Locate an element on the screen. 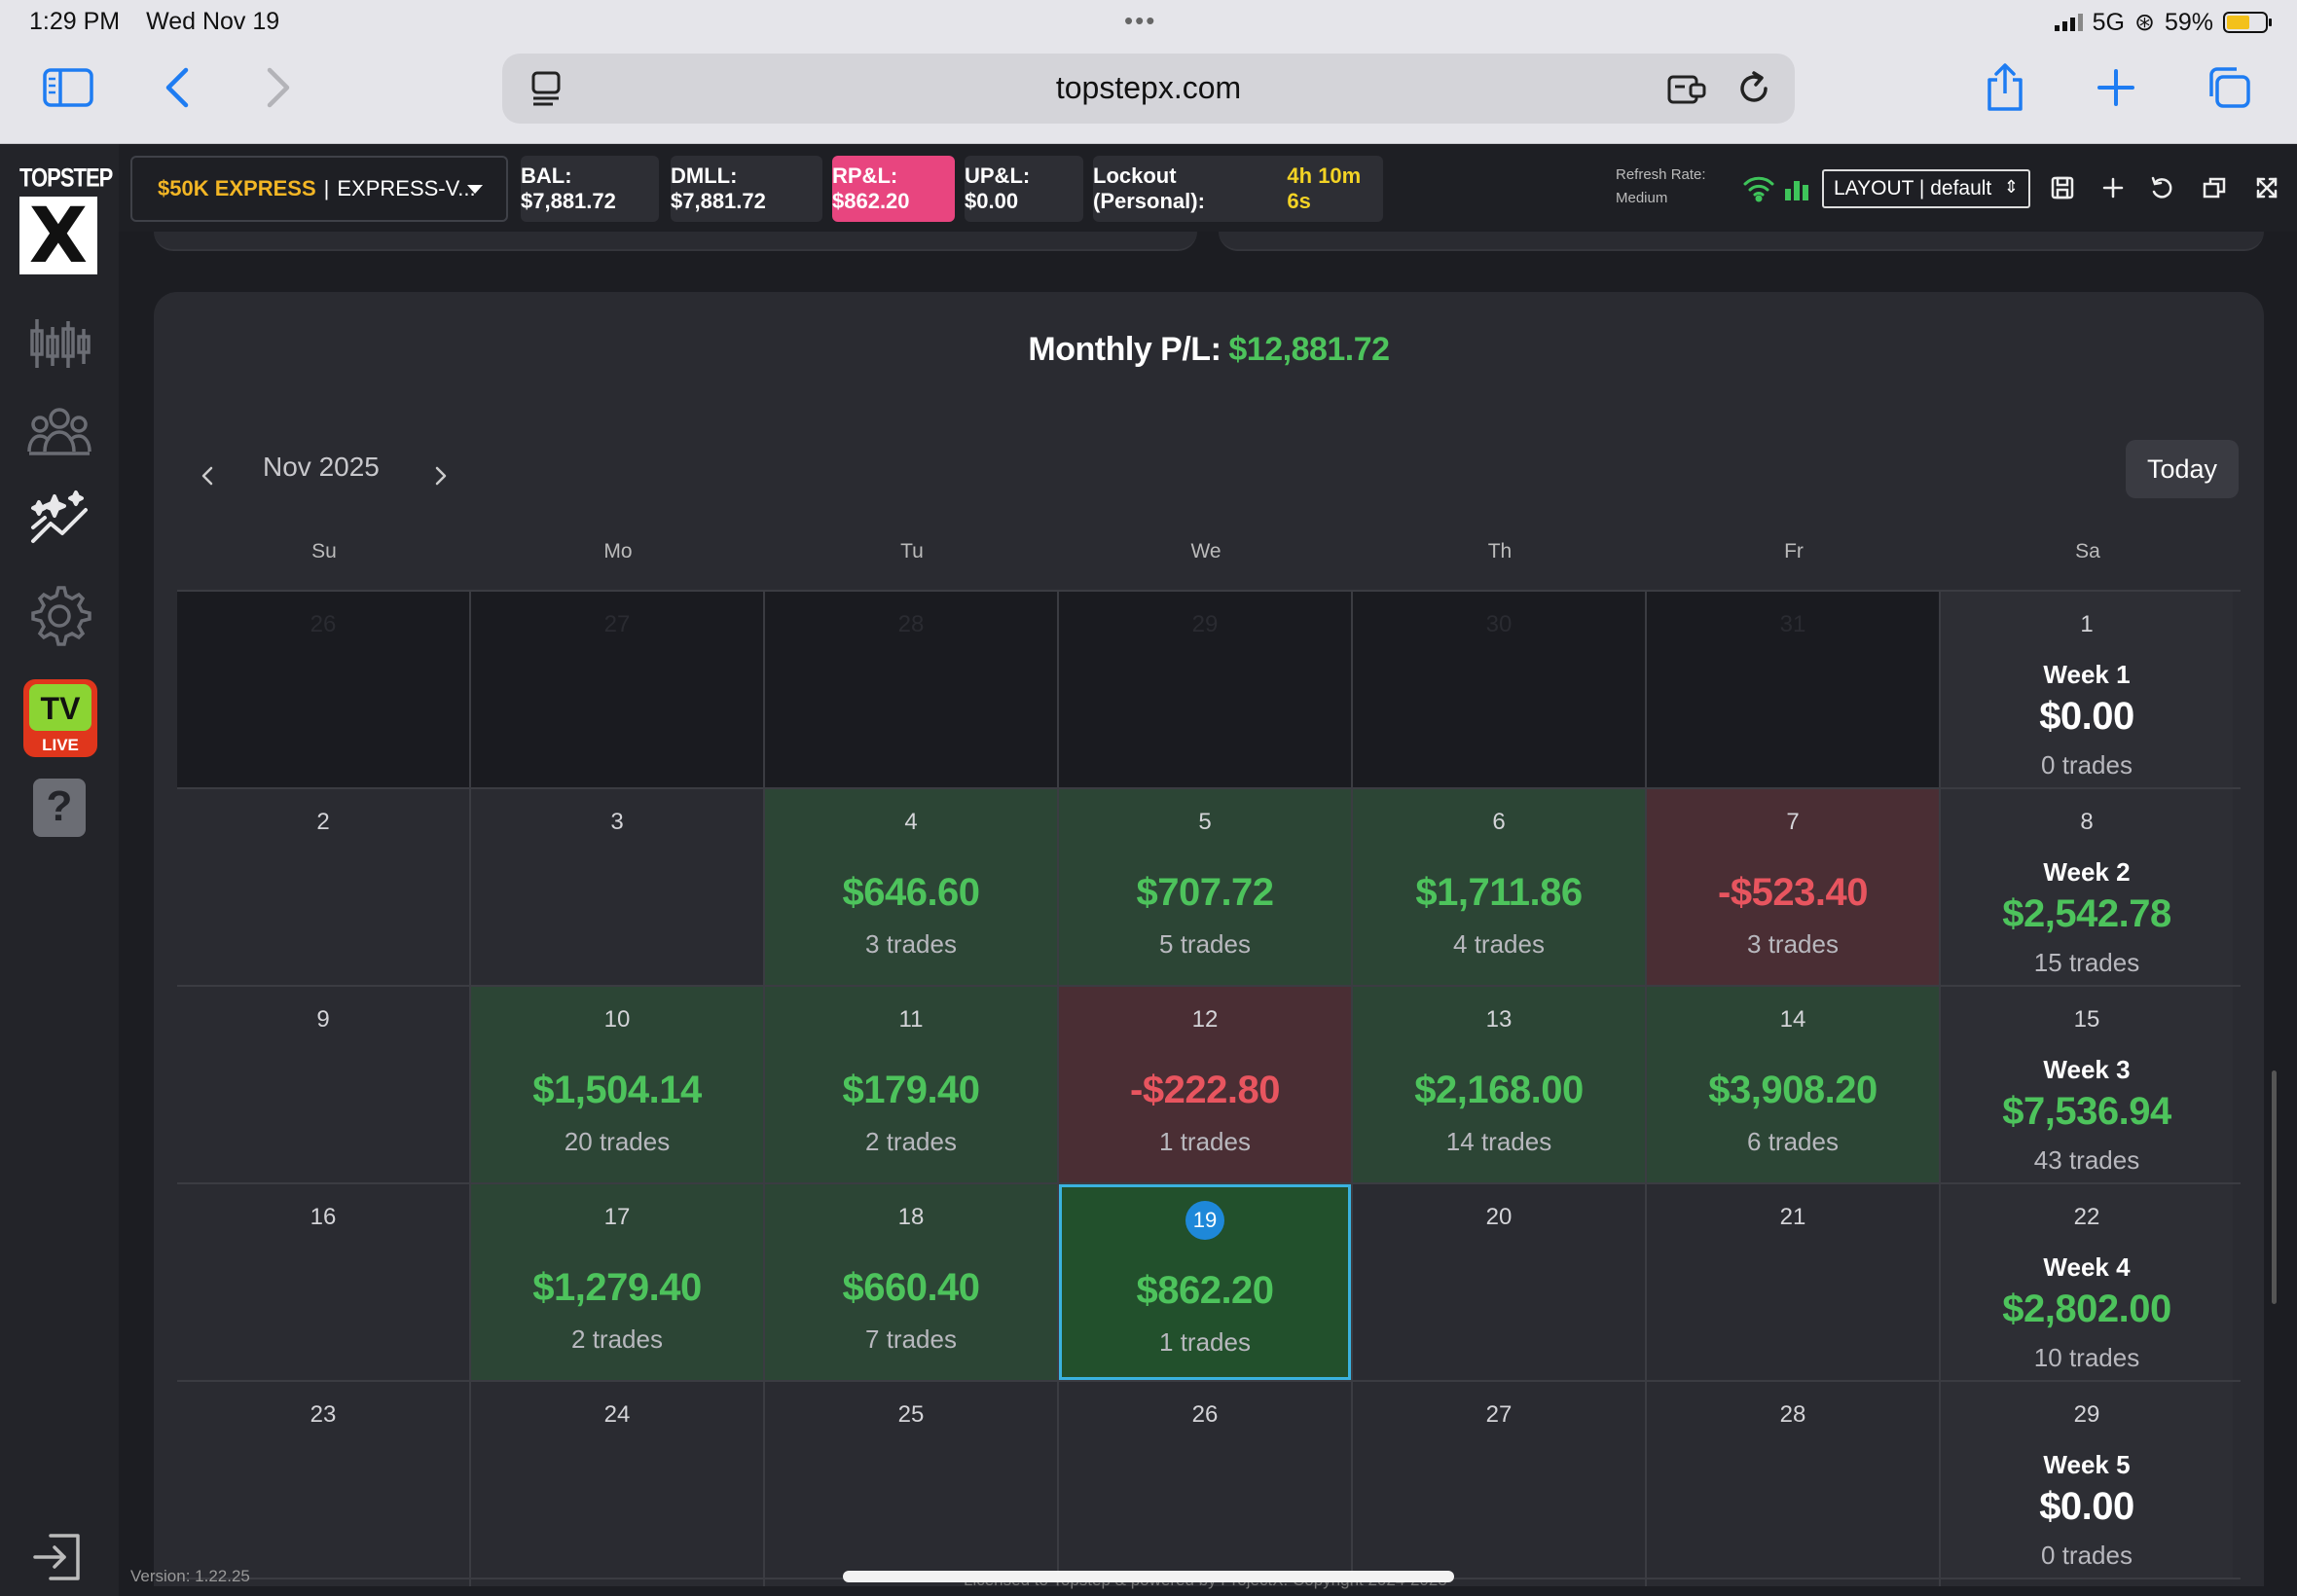 This screenshot has width=2297, height=1596. week-summary-cell: 15 Week 3 $7,536.94 43 trades is located at coordinates (2087, 1084).